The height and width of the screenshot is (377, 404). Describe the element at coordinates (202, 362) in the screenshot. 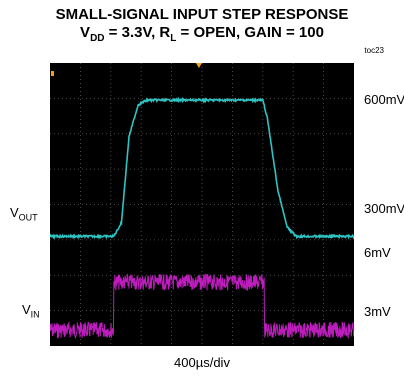

I see `x-scale-label: 400µs/div` at that location.